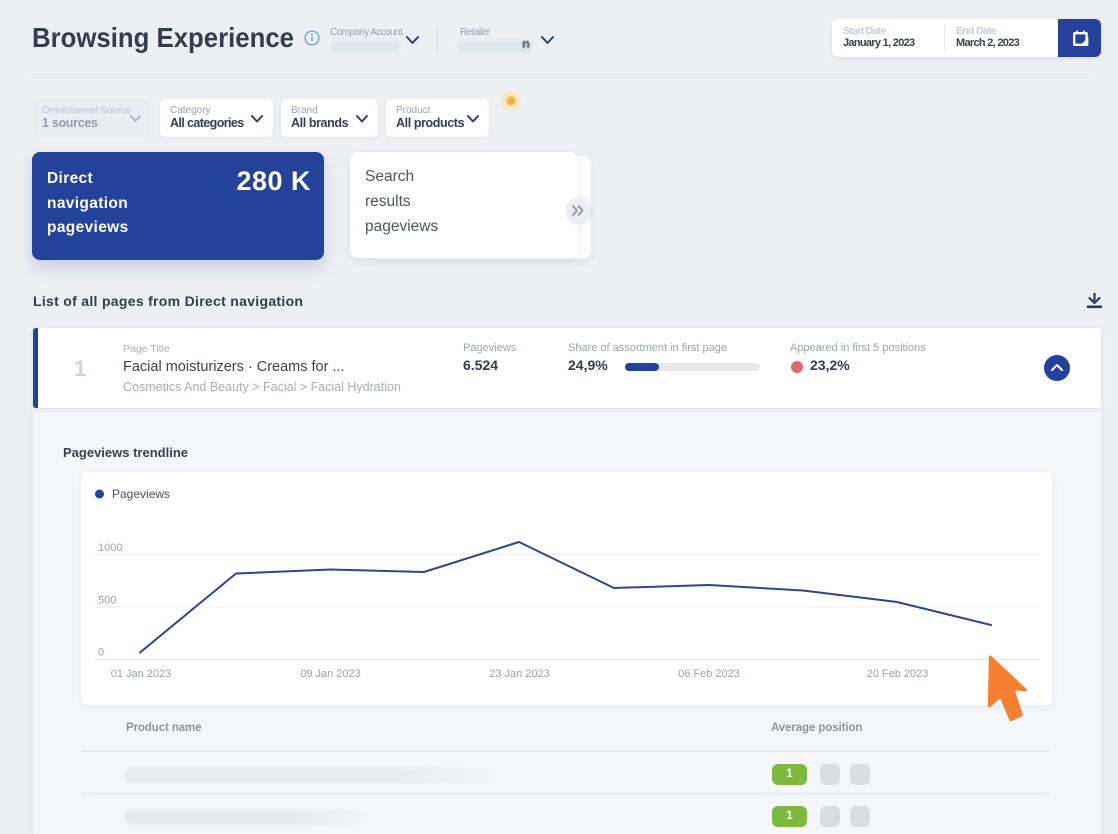  What do you see at coordinates (101, 653) in the screenshot?
I see `svg-text: 0` at bounding box center [101, 653].